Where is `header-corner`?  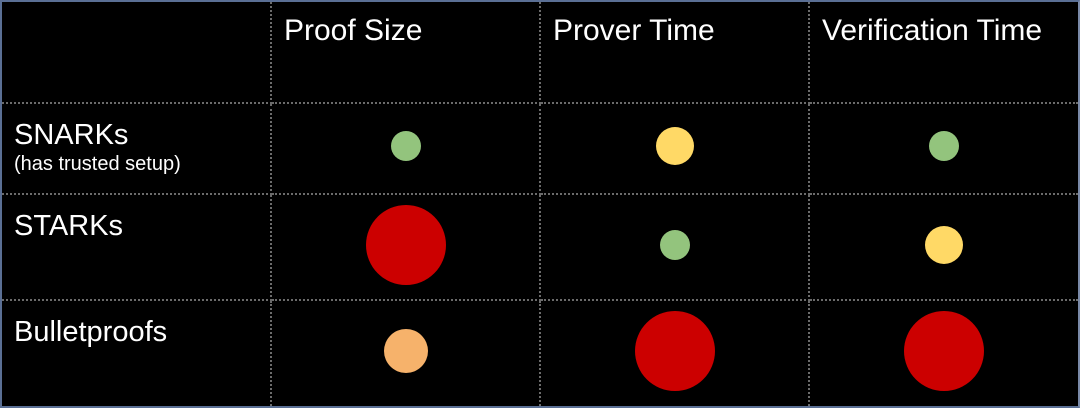
header-corner is located at coordinates (137, 53).